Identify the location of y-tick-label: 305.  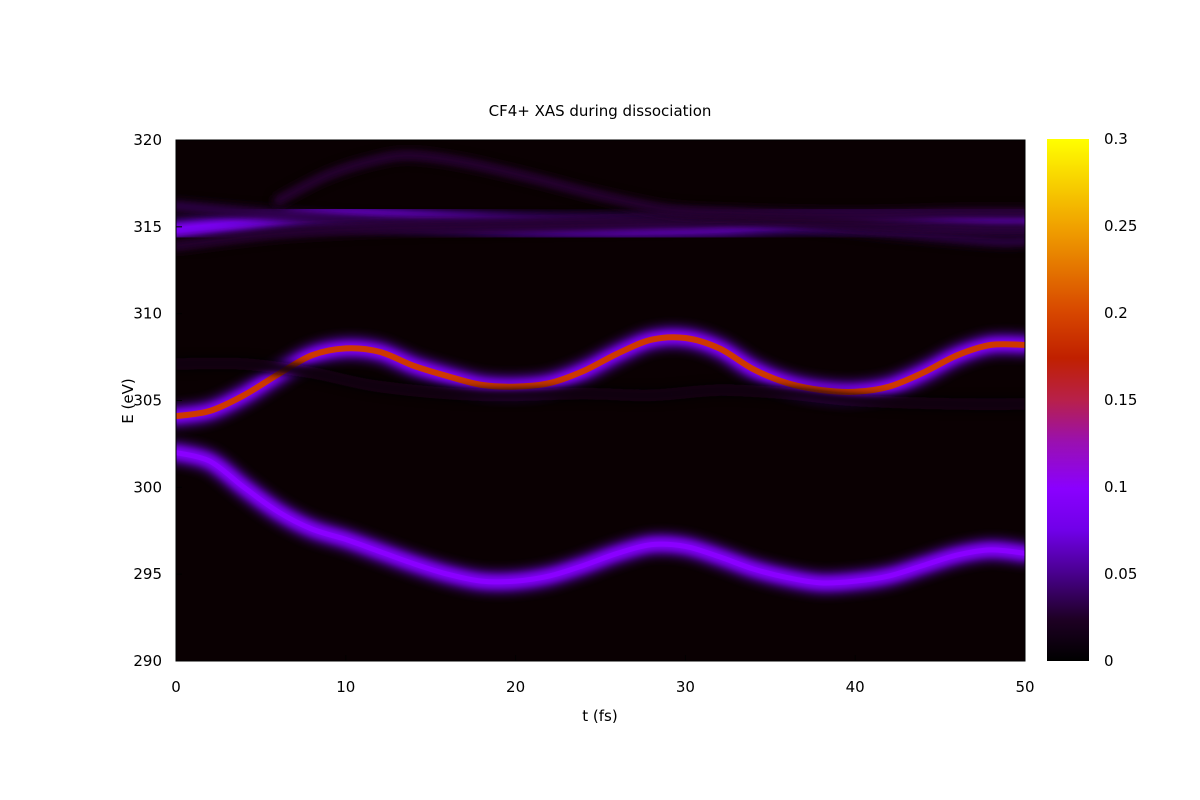
(147, 401).